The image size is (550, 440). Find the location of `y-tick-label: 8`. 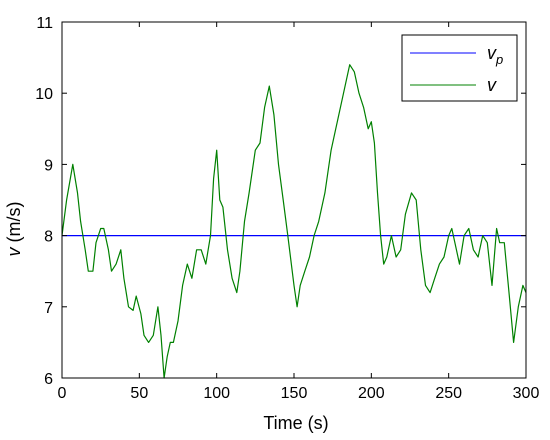

y-tick-label: 8 is located at coordinates (48, 237).